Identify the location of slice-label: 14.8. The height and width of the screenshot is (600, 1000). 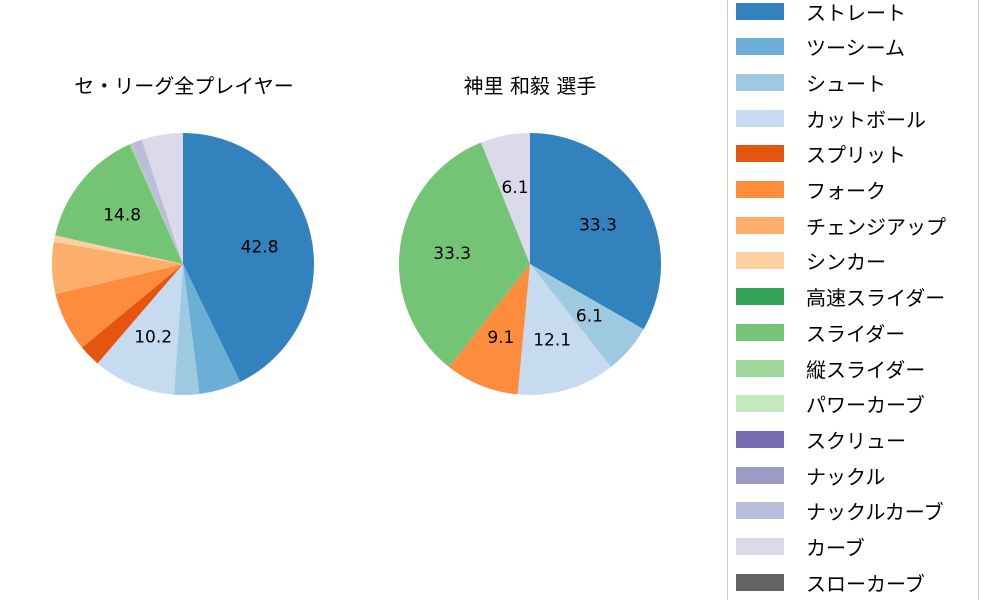
(122, 215).